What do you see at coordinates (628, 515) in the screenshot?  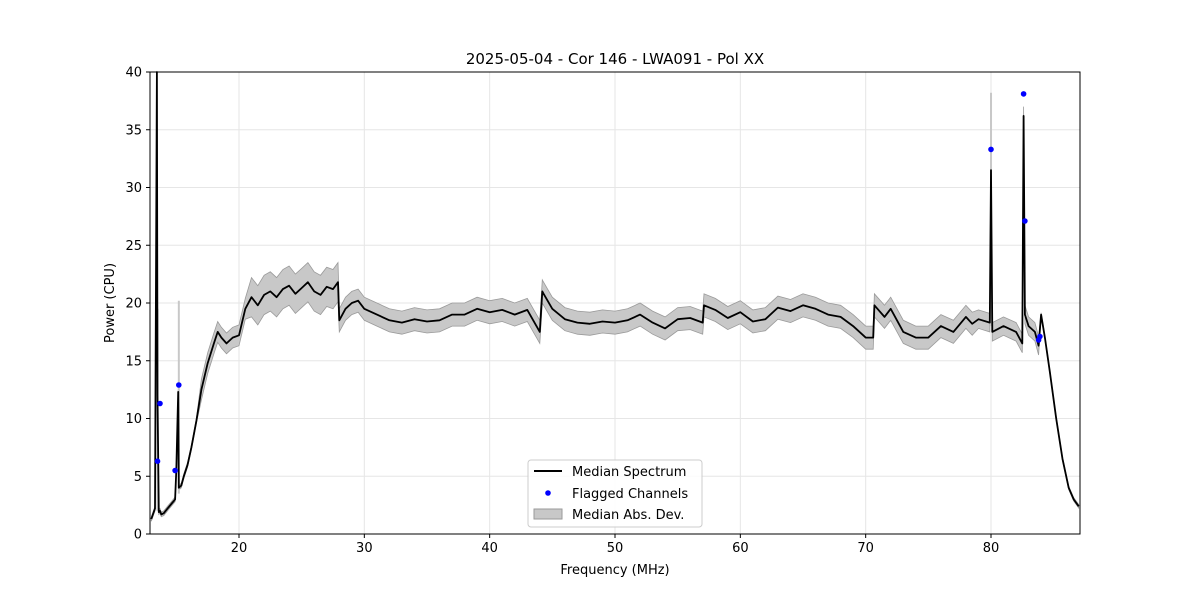 I see `legend-label-mad: Median Abs. Dev.` at bounding box center [628, 515].